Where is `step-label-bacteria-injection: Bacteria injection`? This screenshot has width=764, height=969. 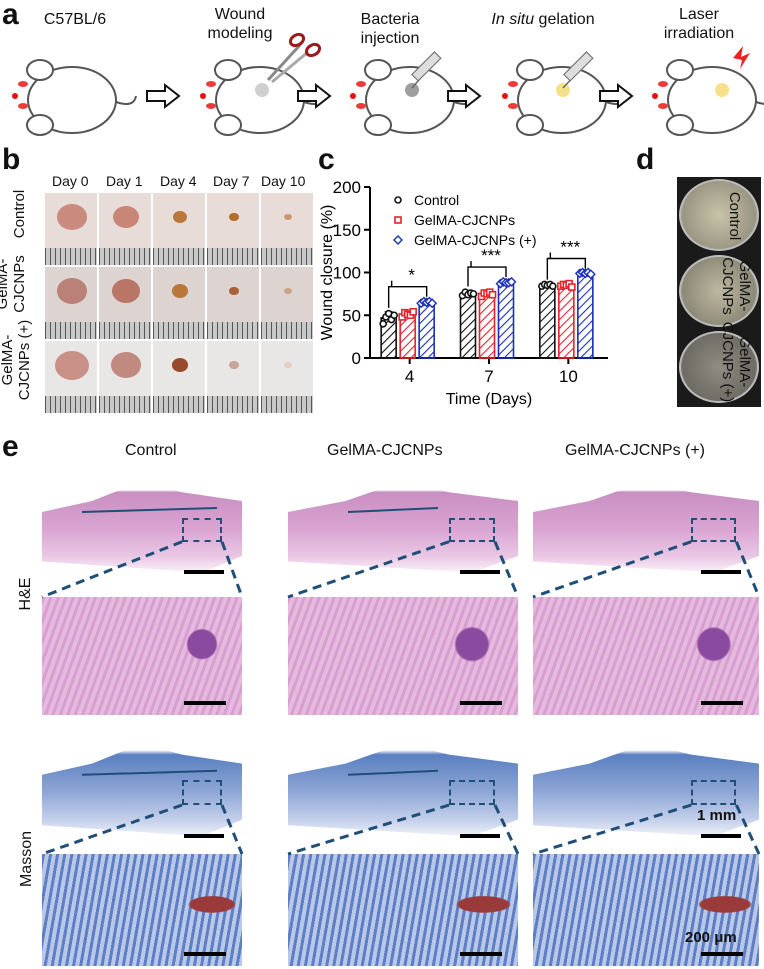 step-label-bacteria-injection: Bacteria injection is located at coordinates (390, 29).